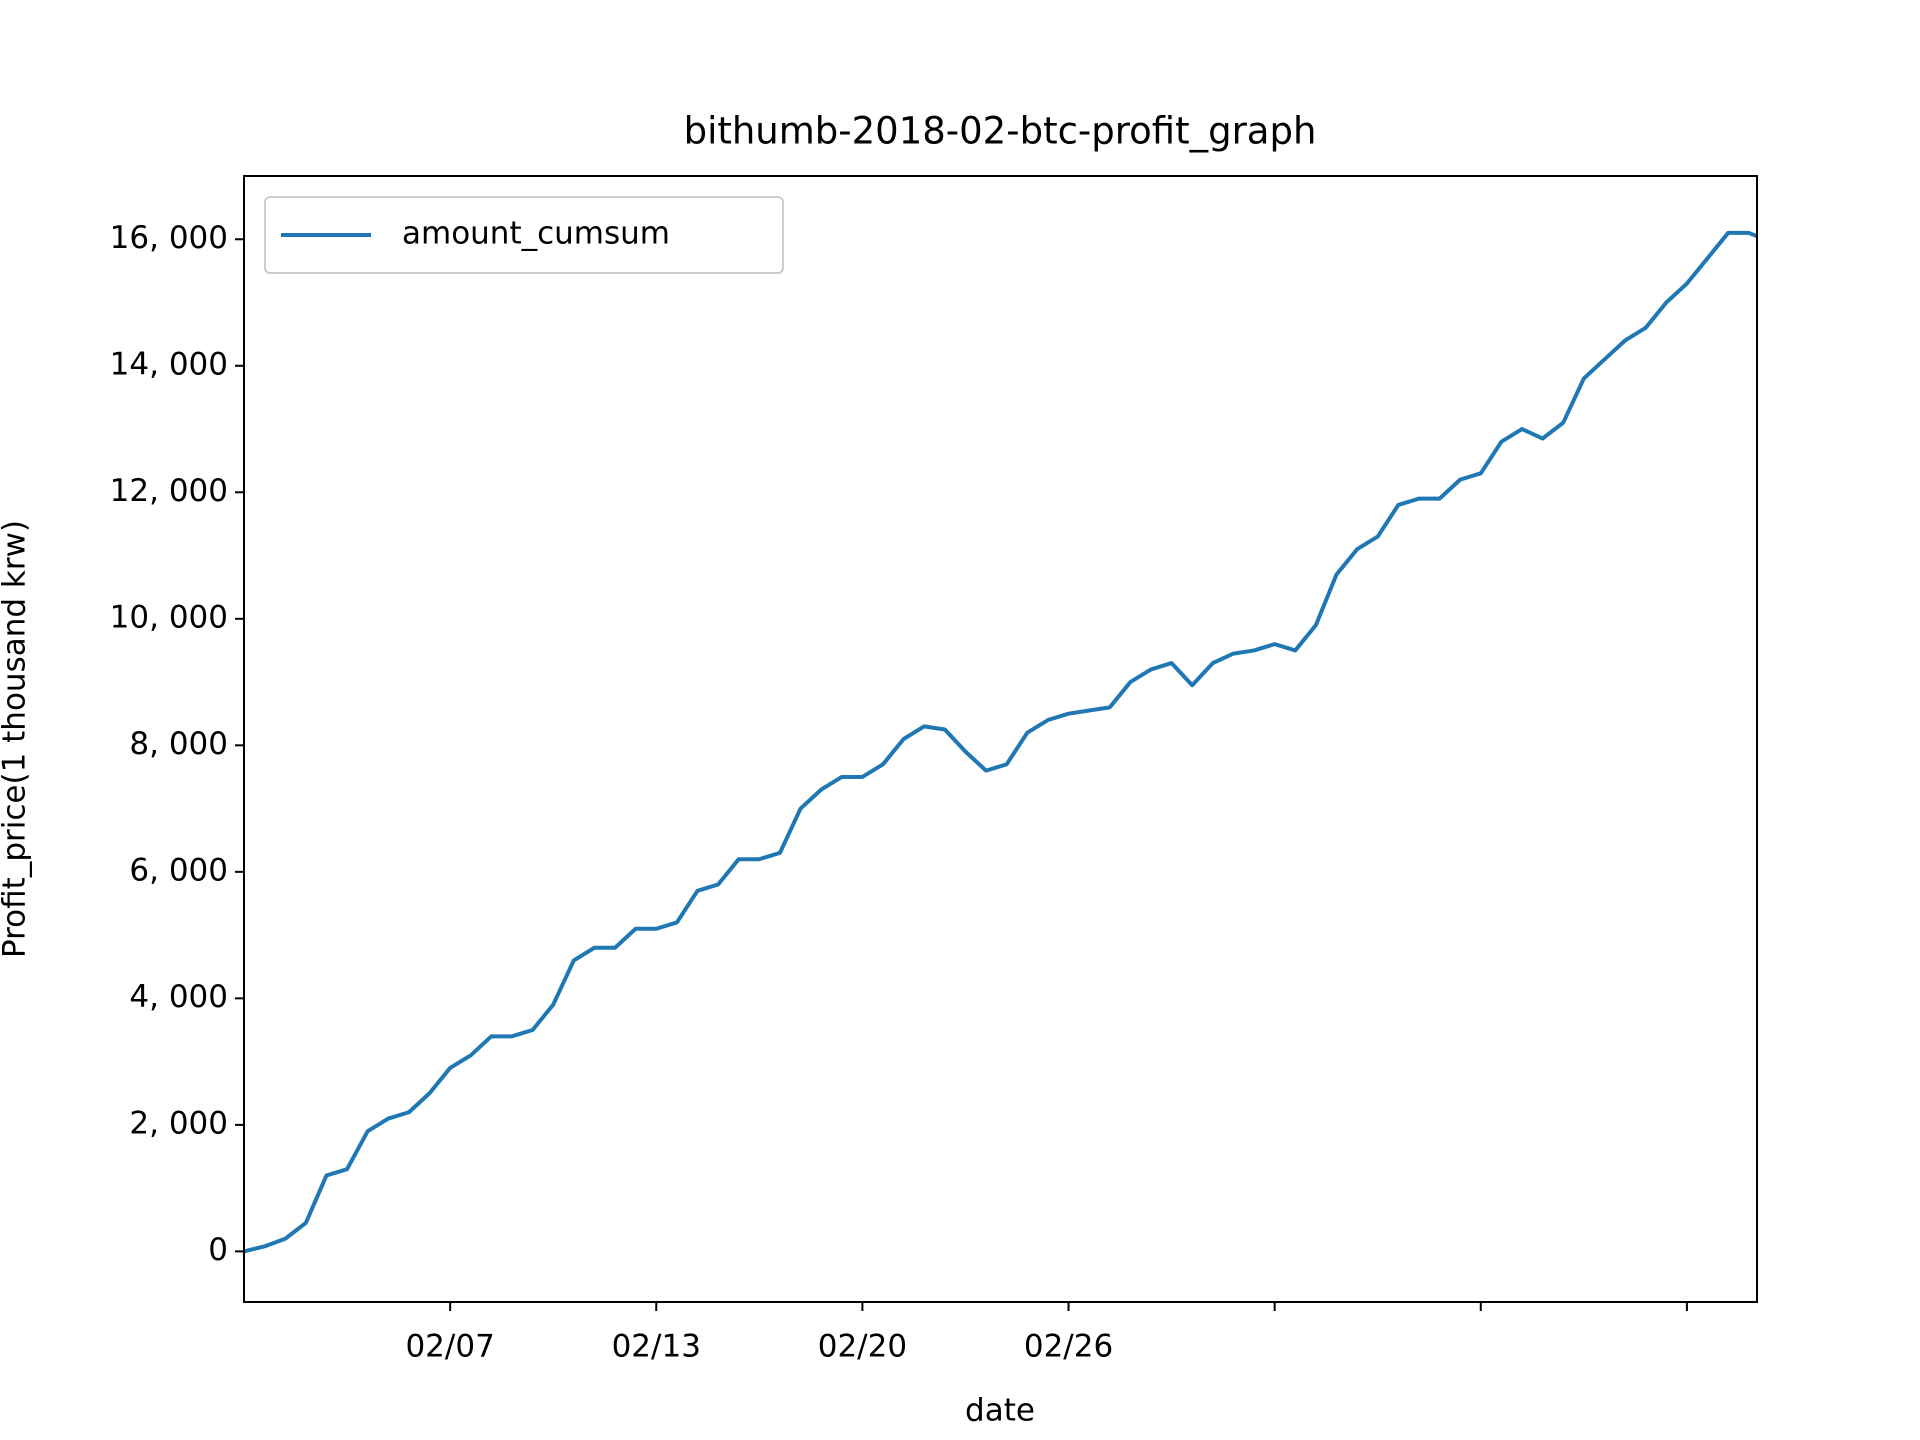 The width and height of the screenshot is (1920, 1440). Describe the element at coordinates (169, 238) in the screenshot. I see `y-tick-label: 16, 000` at that location.